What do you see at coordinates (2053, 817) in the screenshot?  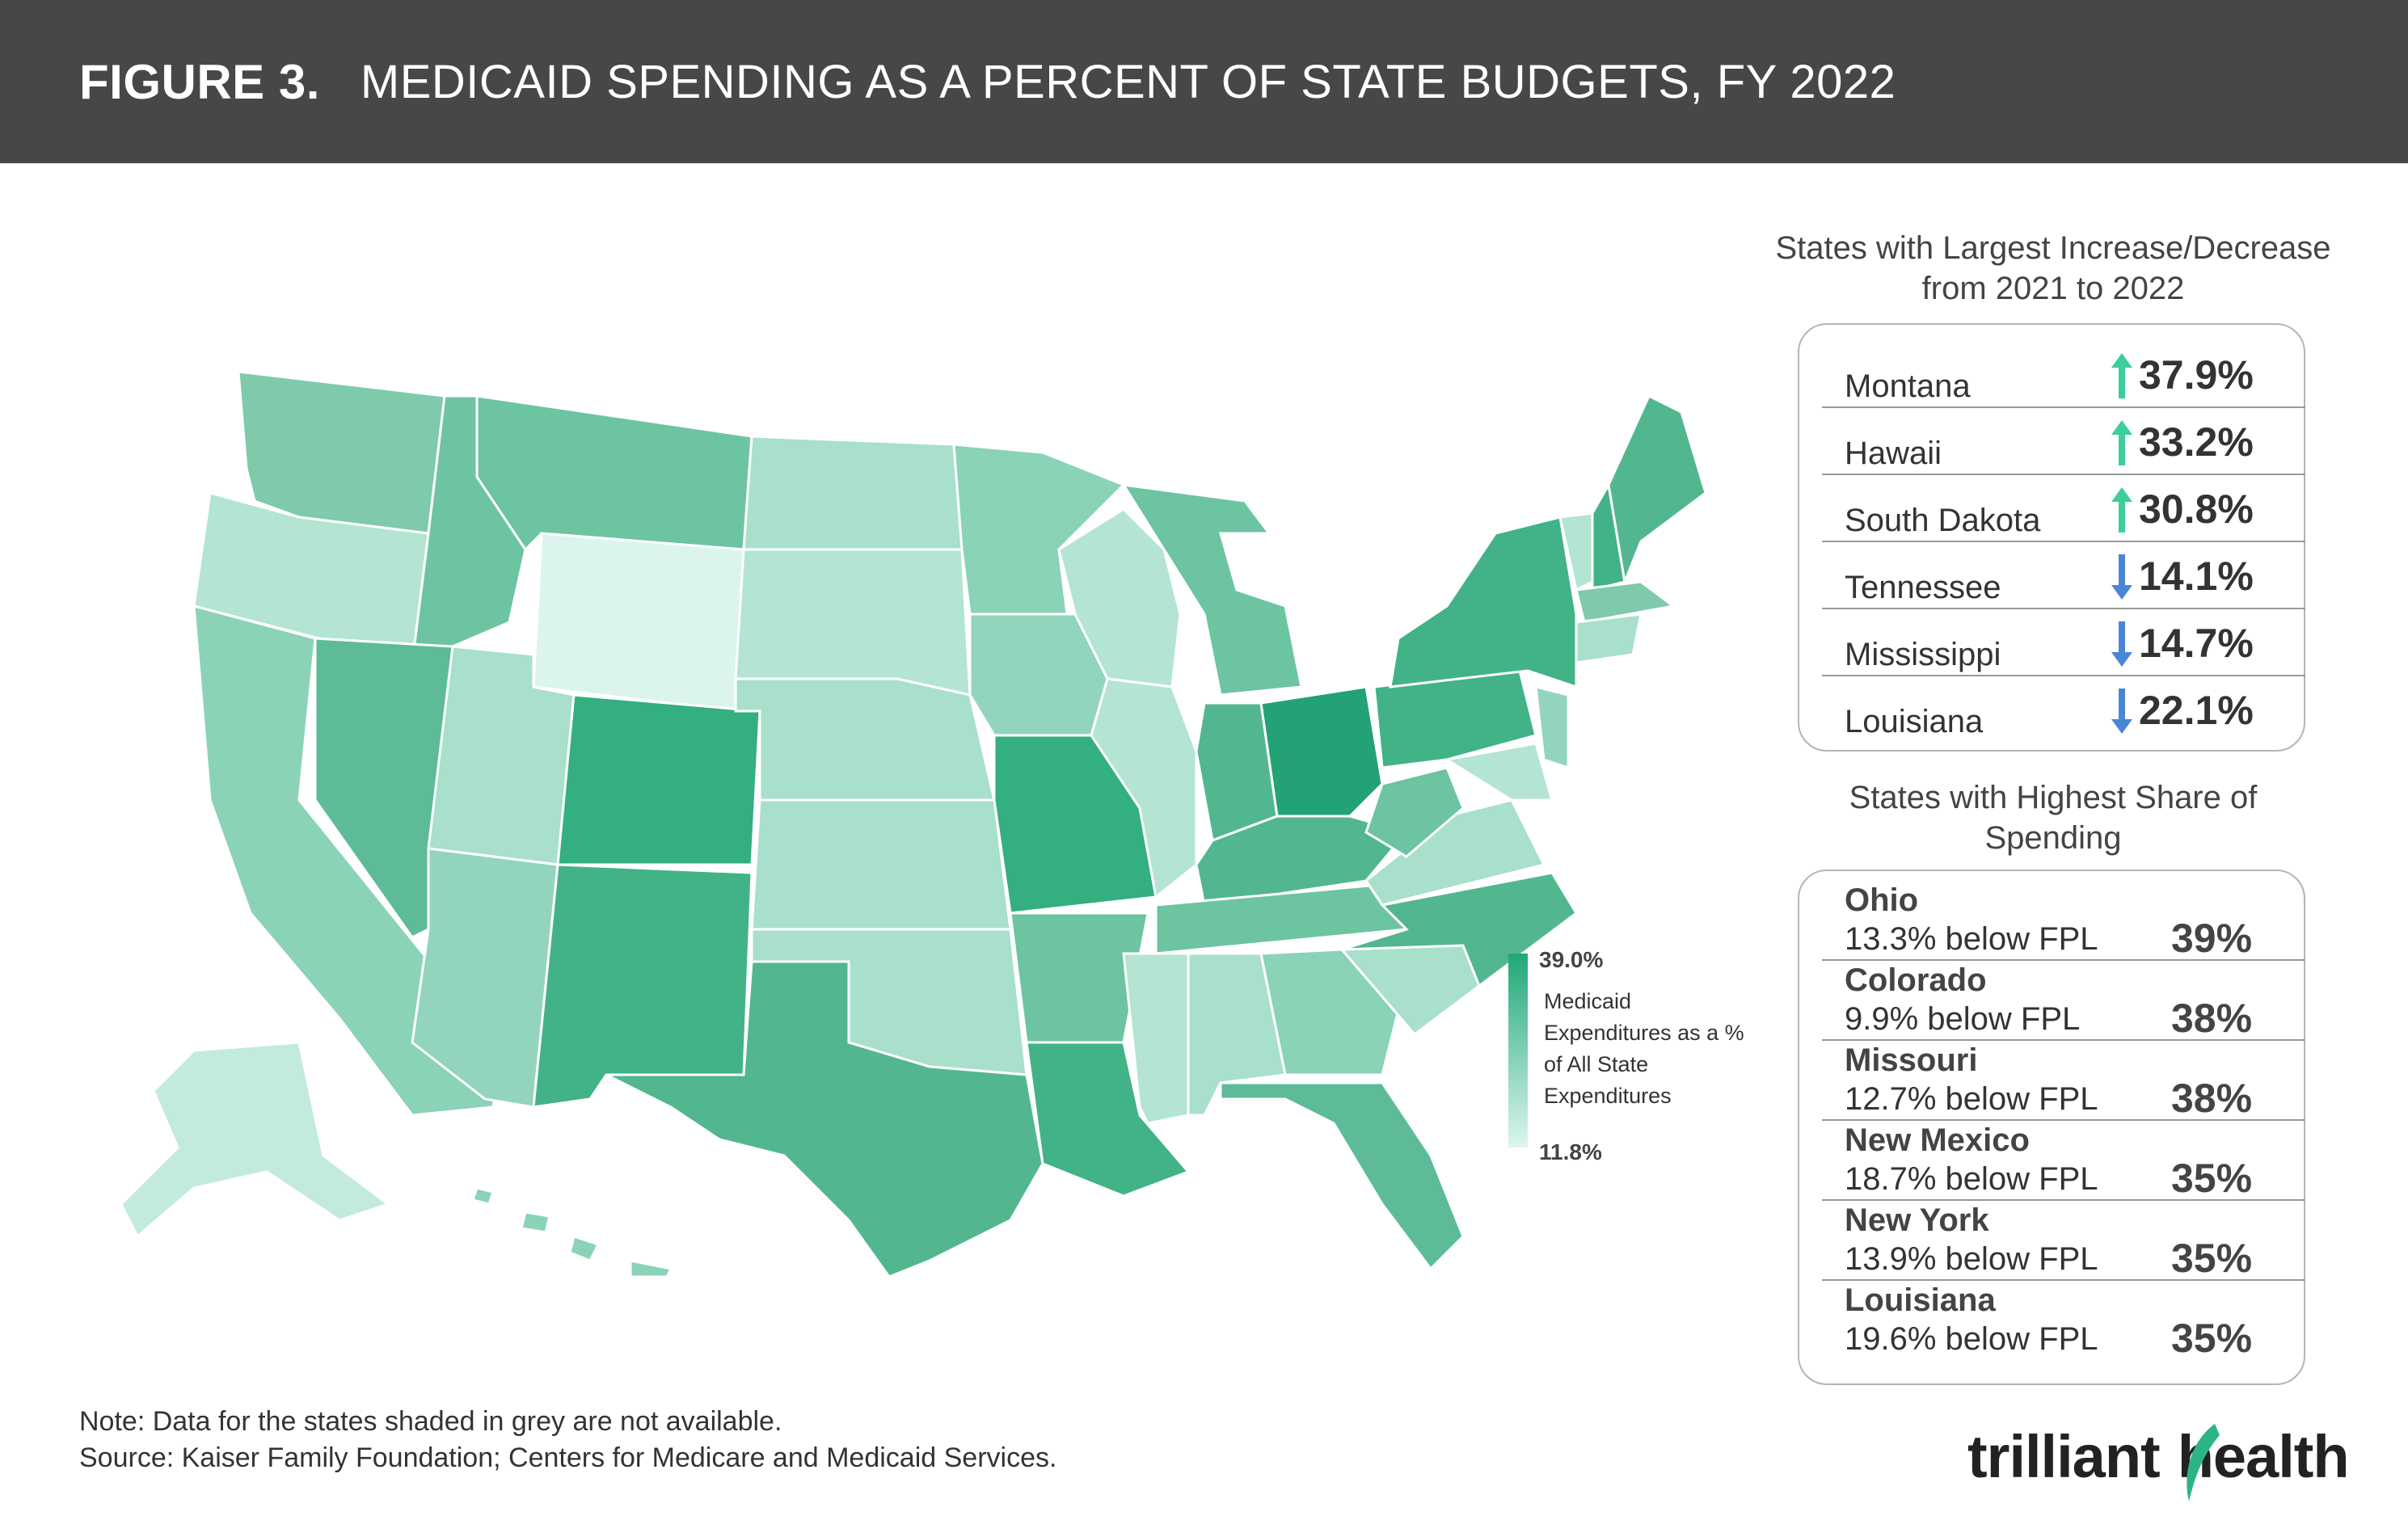 I see `share-panel-title: States with Highest Share of Spending` at bounding box center [2053, 817].